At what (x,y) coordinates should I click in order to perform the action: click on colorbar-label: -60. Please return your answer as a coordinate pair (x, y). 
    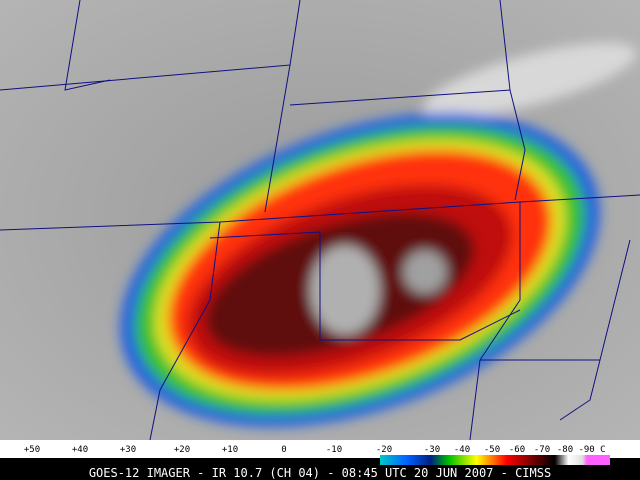
    Looking at the image, I should click on (517, 450).